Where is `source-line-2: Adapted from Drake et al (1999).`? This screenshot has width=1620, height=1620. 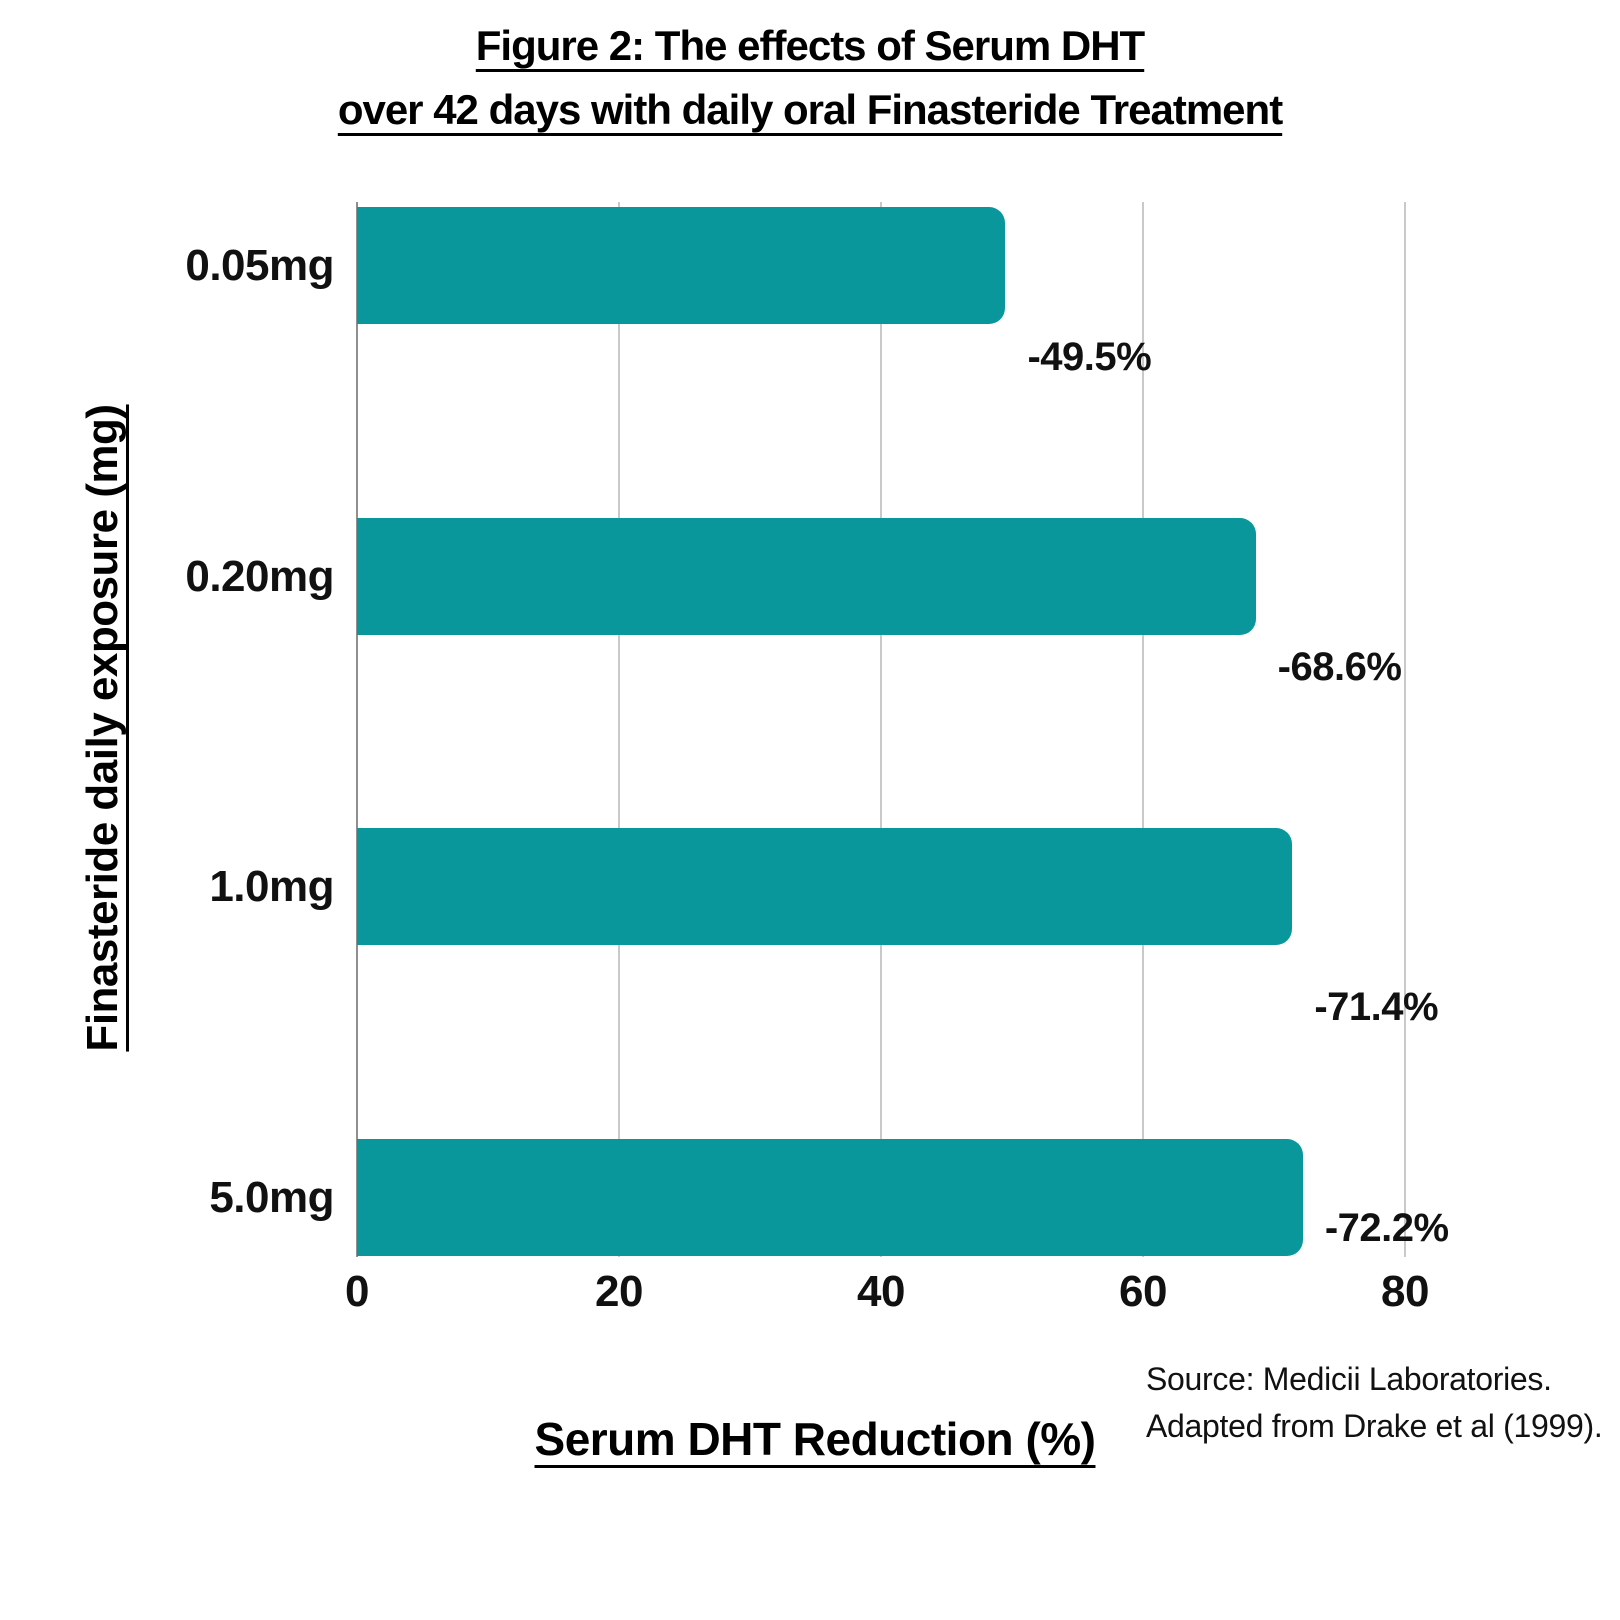
source-line-2: Adapted from Drake et al (1999). is located at coordinates (1374, 1426).